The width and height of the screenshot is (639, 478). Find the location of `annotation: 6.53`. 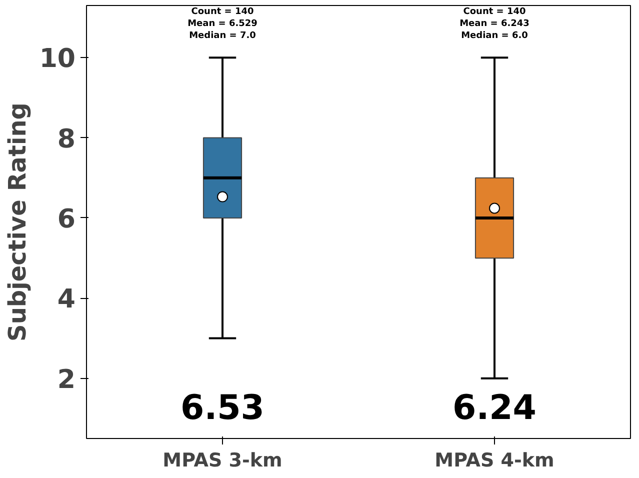

annotation: 6.53 is located at coordinates (222, 408).